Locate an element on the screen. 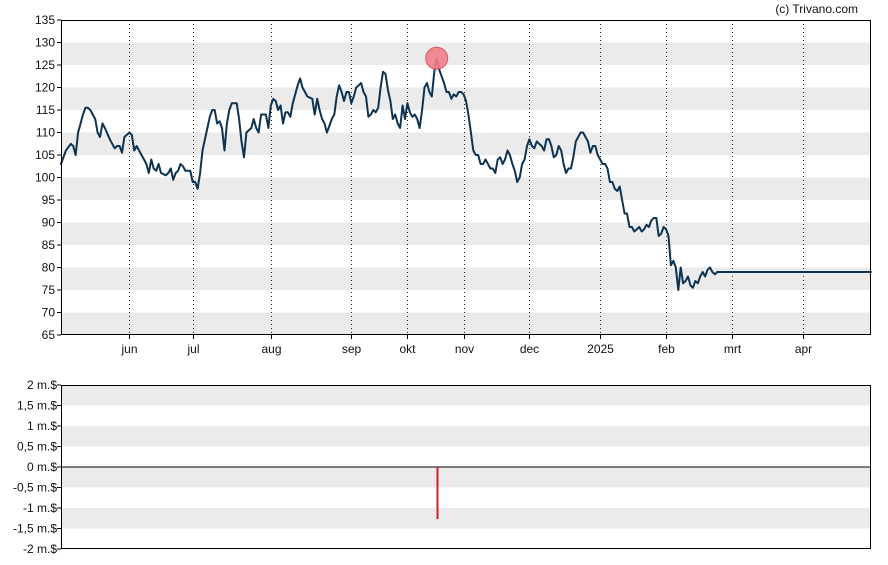  credit-text: (c) Trivano.com is located at coordinates (816, 9).